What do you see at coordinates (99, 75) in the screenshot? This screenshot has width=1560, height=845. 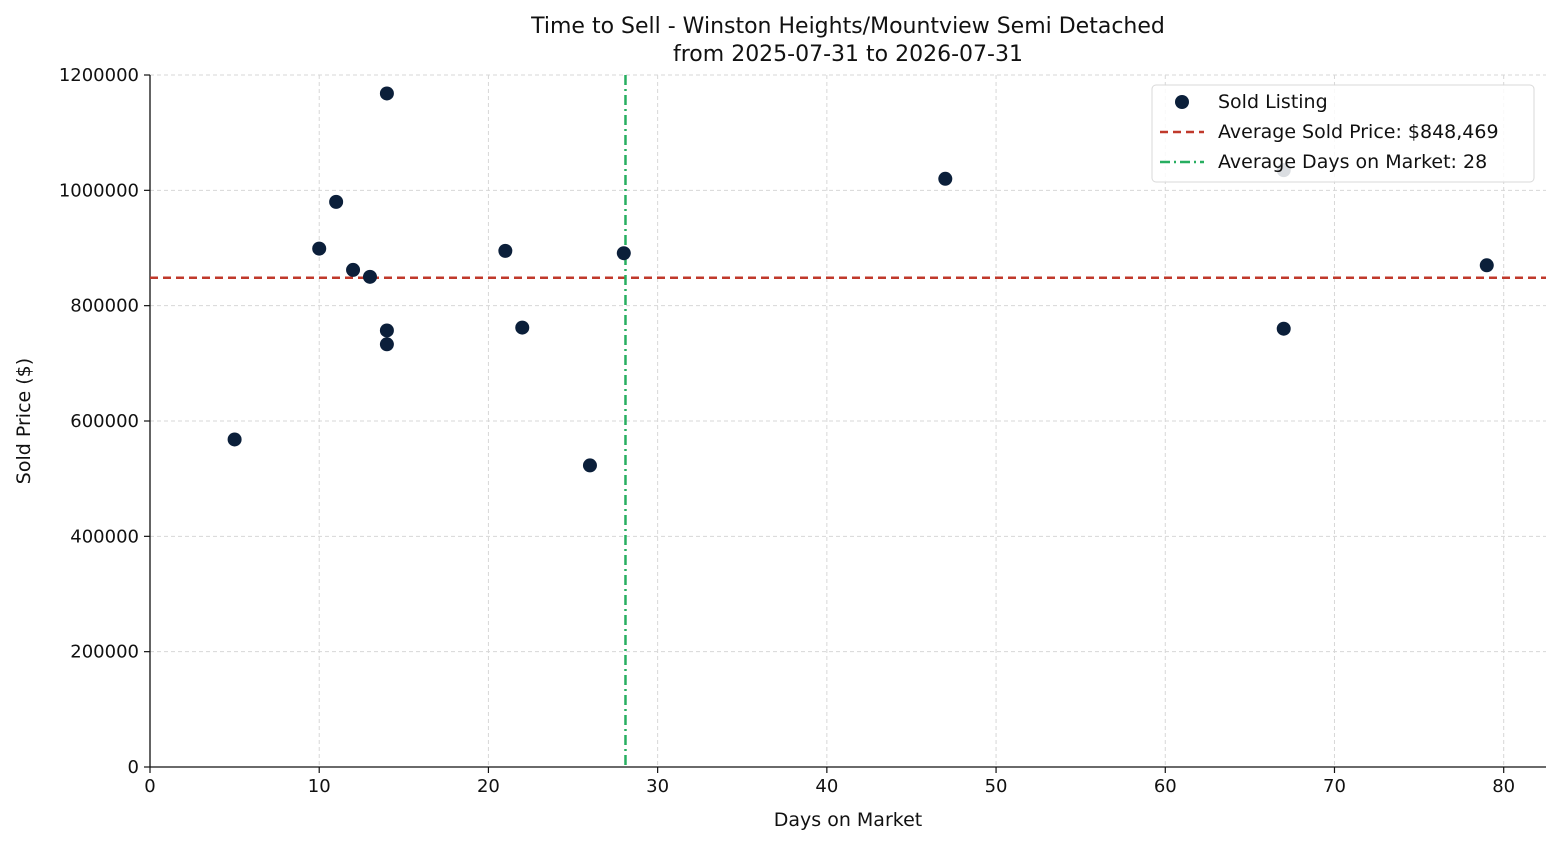 I see `y-tick-label: 1200000` at bounding box center [99, 75].